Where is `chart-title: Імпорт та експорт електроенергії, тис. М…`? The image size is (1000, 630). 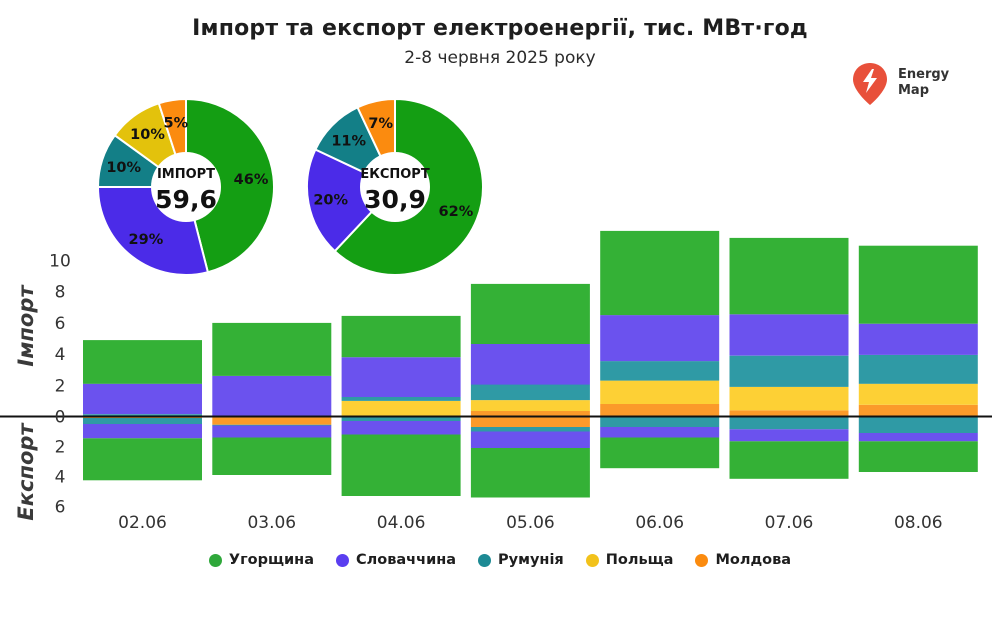 chart-title: Імпорт та експорт електроенергії, тис. М… is located at coordinates (500, 28).